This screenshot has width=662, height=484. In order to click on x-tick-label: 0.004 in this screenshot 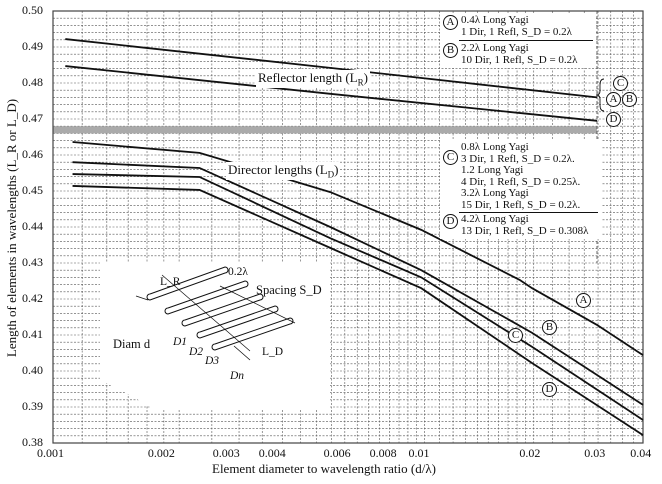, I will do `click(272, 453)`.